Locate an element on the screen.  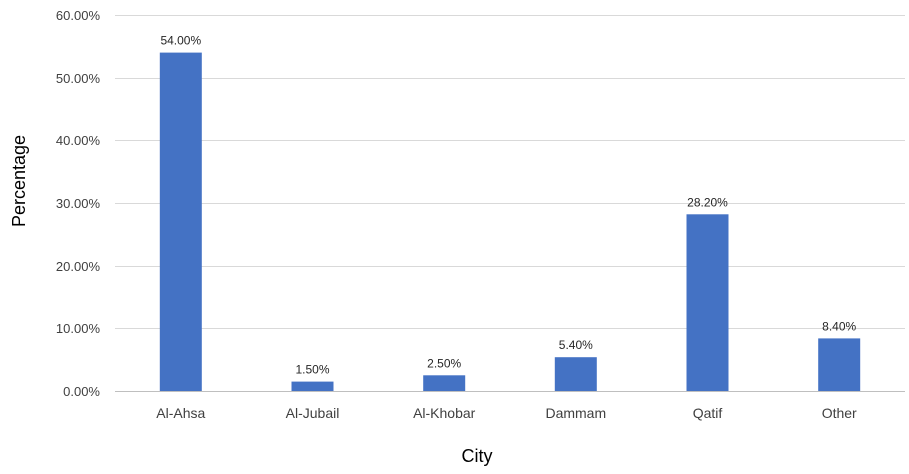
category-label-al-jubail: Al-Jubail is located at coordinates (313, 413).